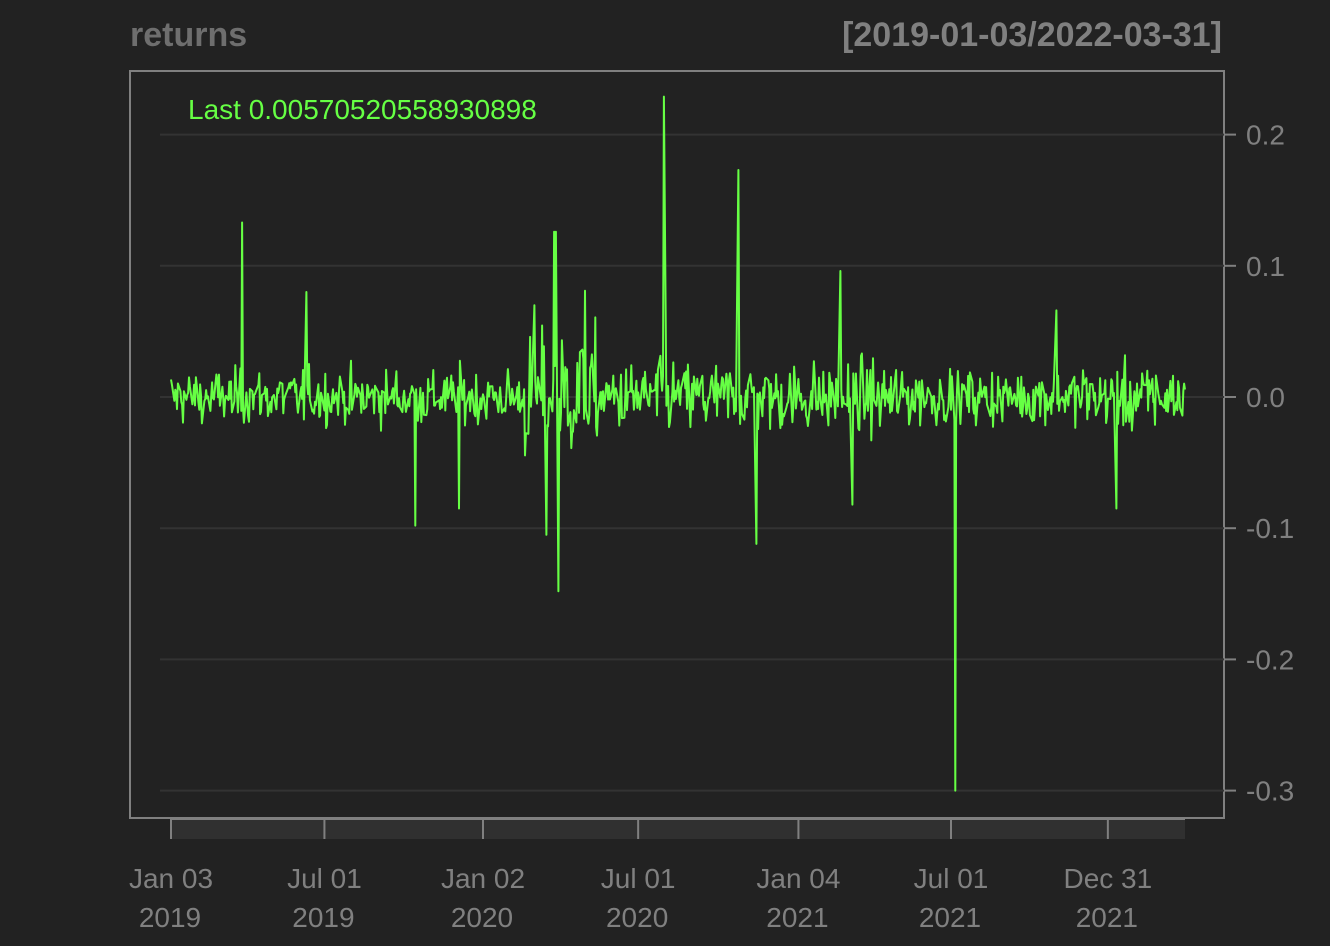 Image resolution: width=1330 pixels, height=946 pixels. What do you see at coordinates (1270, 528) in the screenshot?
I see `y-tick-label: -0.1` at bounding box center [1270, 528].